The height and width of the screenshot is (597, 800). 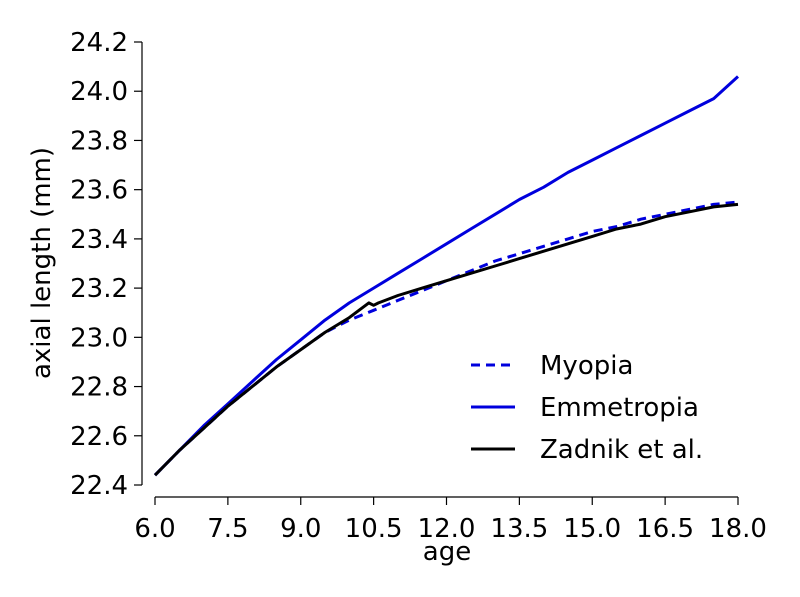 I want to click on y-tick-label: 23.2, so click(x=99, y=289).